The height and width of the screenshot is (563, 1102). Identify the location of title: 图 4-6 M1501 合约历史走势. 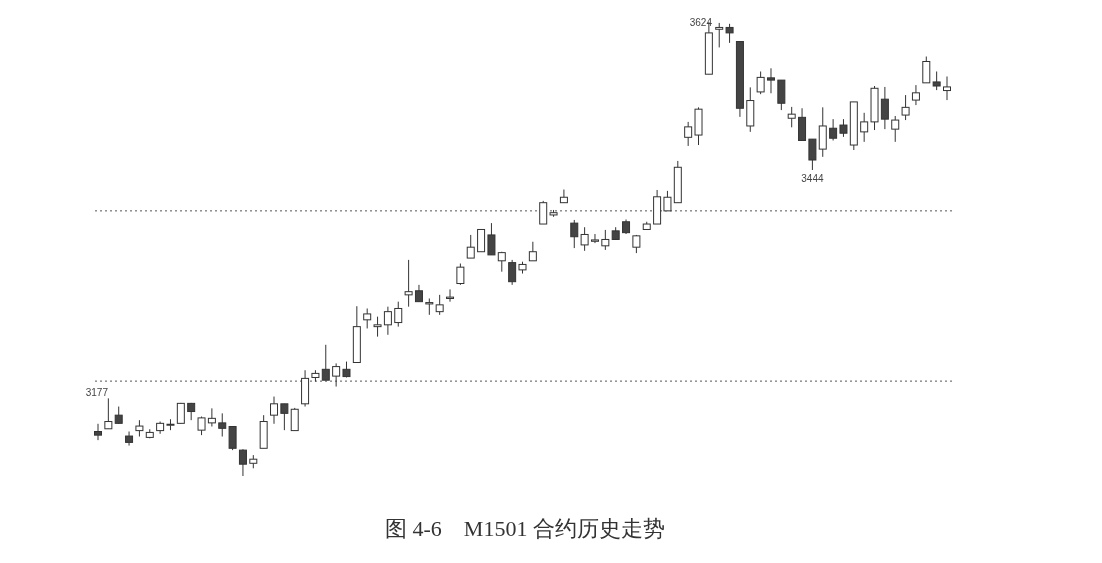
(525, 528).